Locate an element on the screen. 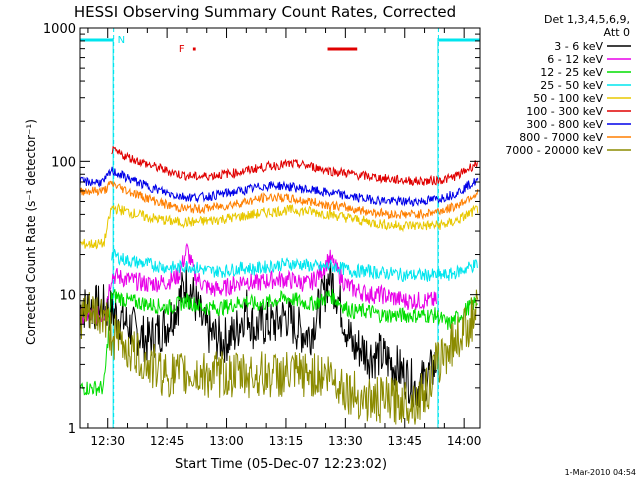 This screenshot has width=640, height=480. series-line-50-100-kev is located at coordinates (279, 226).